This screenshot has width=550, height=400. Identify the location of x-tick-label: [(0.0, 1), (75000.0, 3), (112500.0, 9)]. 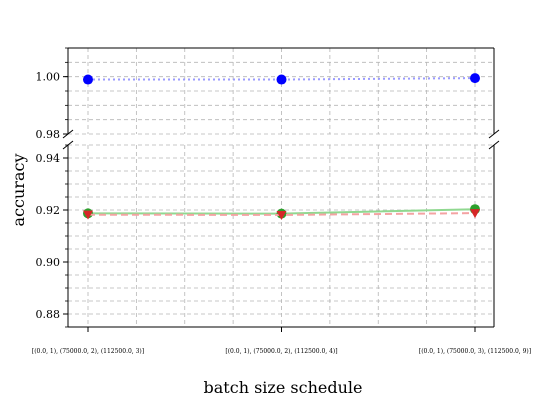
(475, 351).